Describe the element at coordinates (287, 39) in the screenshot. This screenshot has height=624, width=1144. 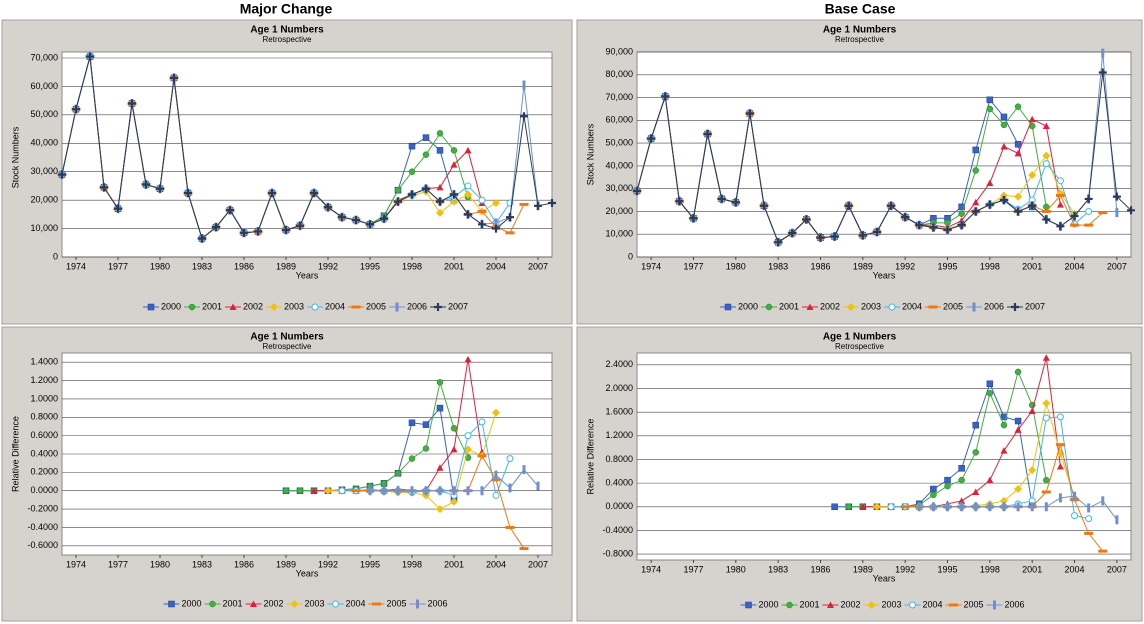
I see `chart-subtitle: Retrospective` at that location.